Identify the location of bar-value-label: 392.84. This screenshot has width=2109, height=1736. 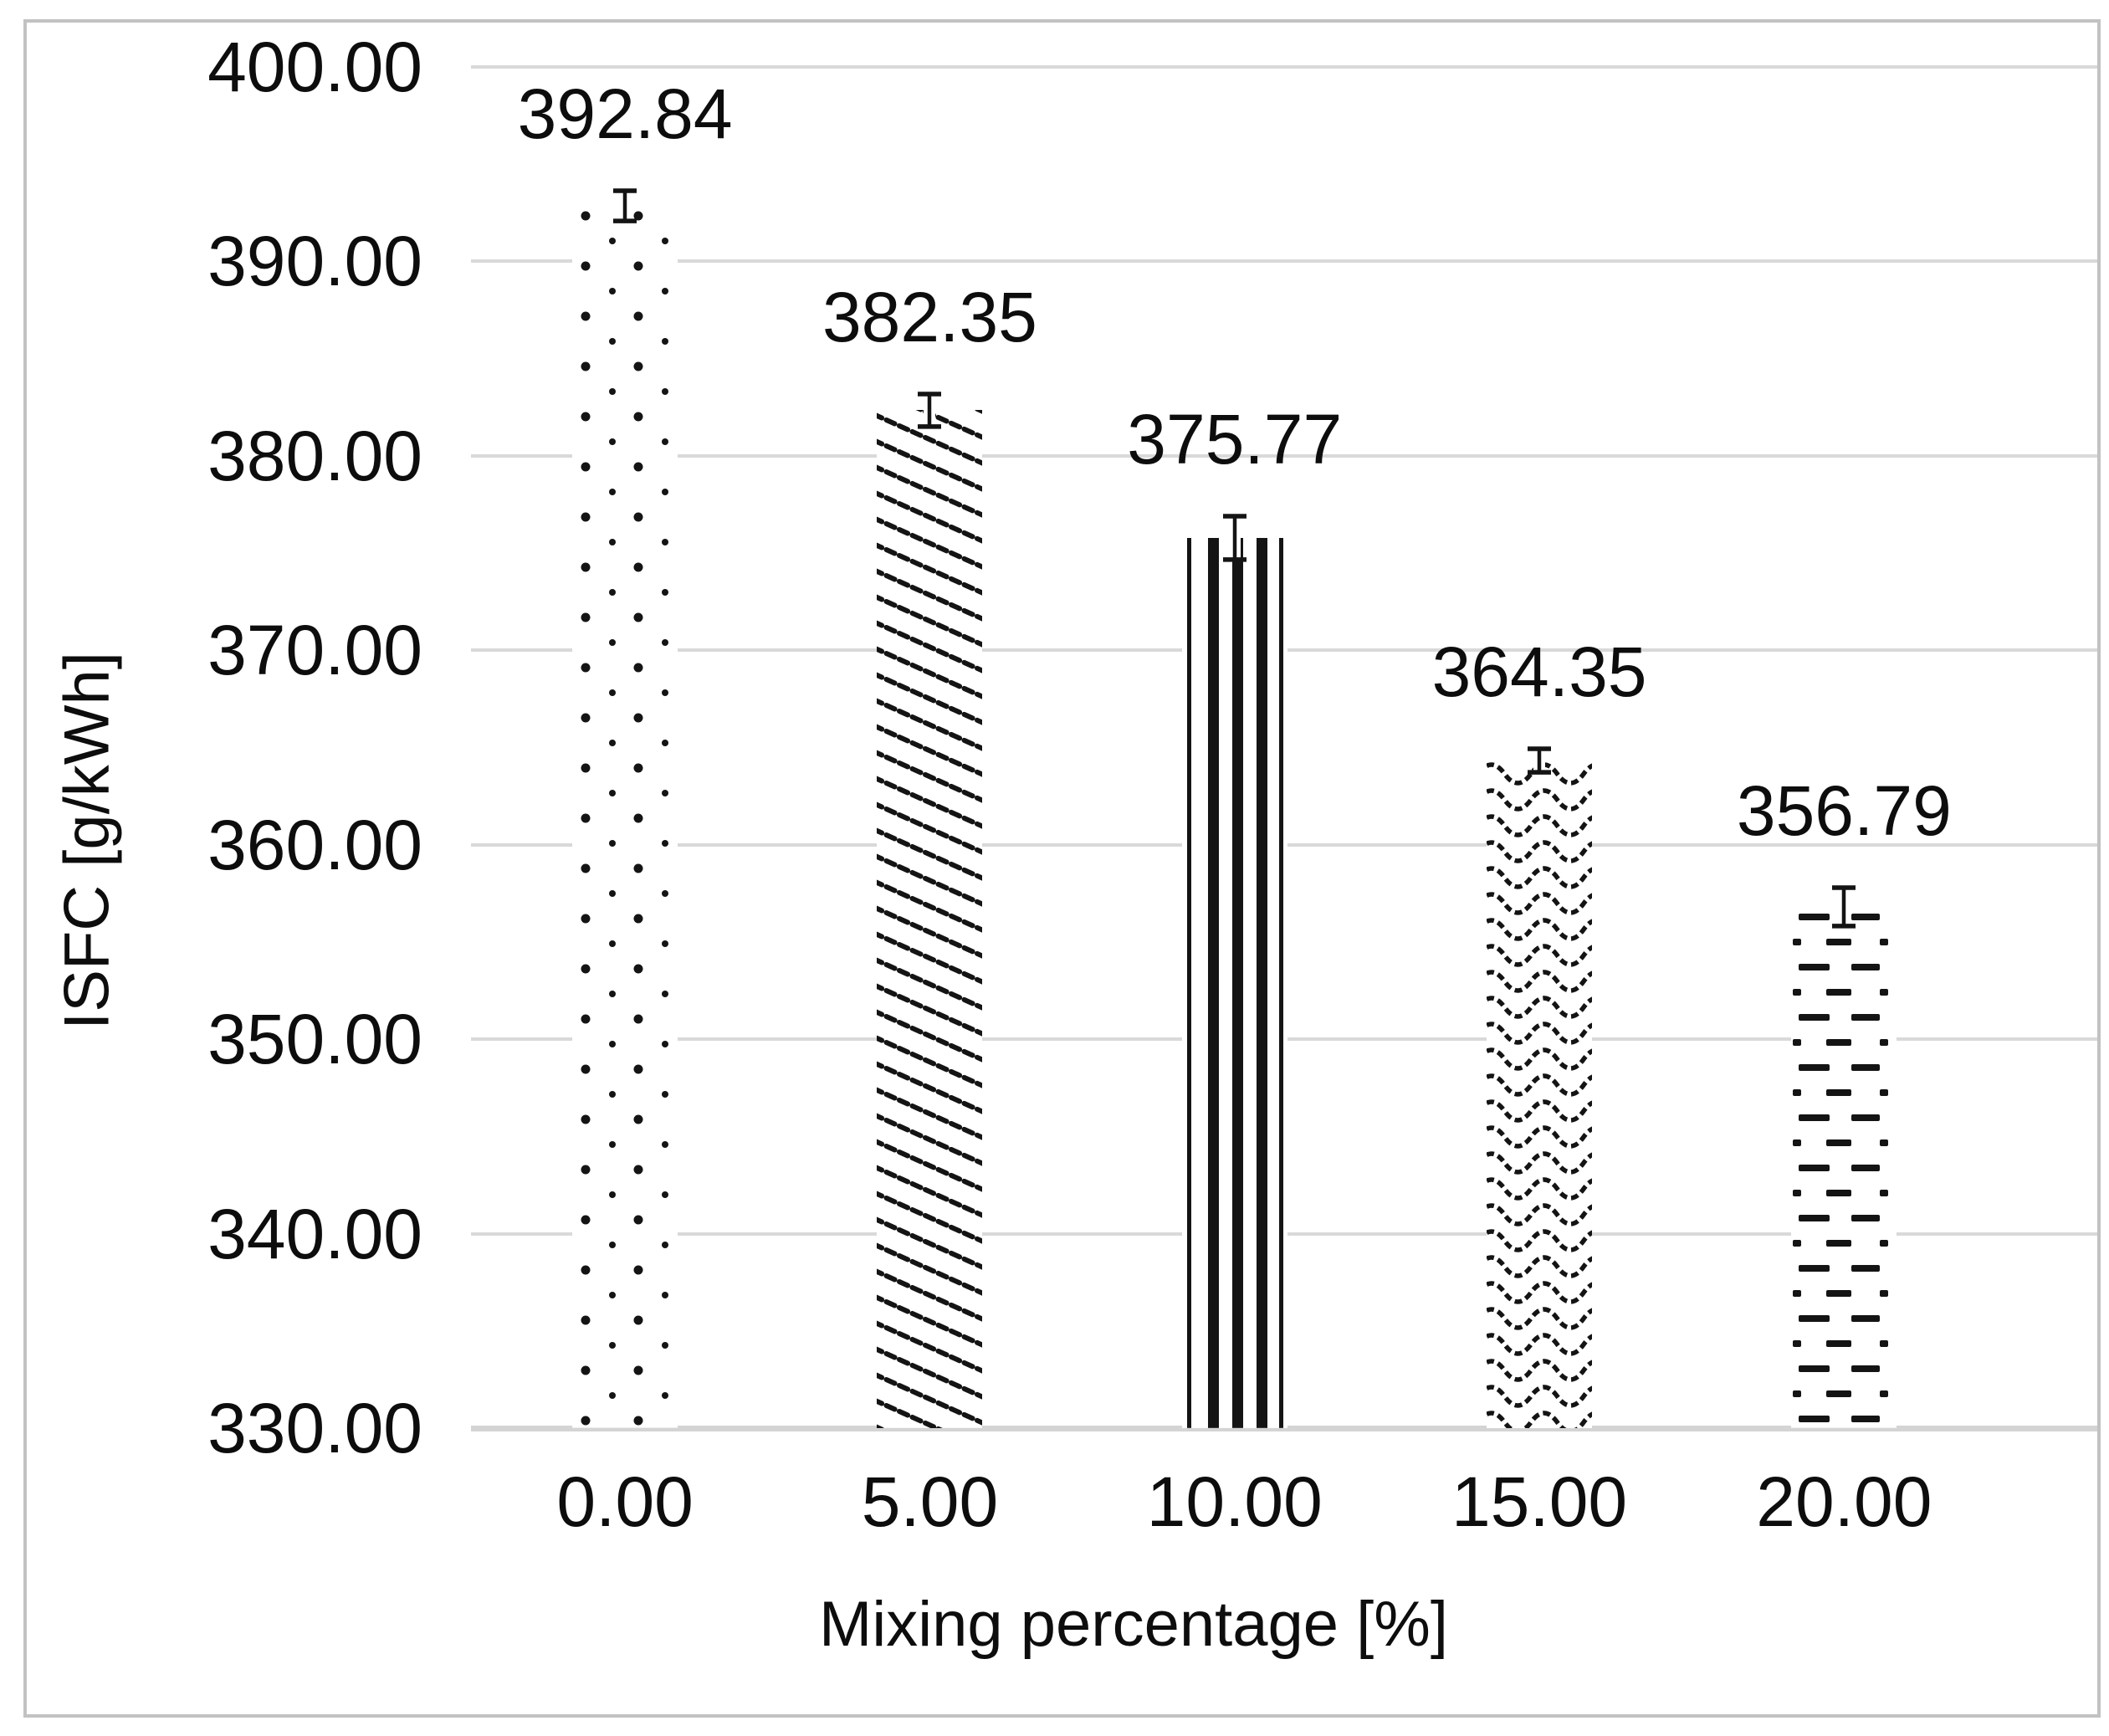
(625, 114).